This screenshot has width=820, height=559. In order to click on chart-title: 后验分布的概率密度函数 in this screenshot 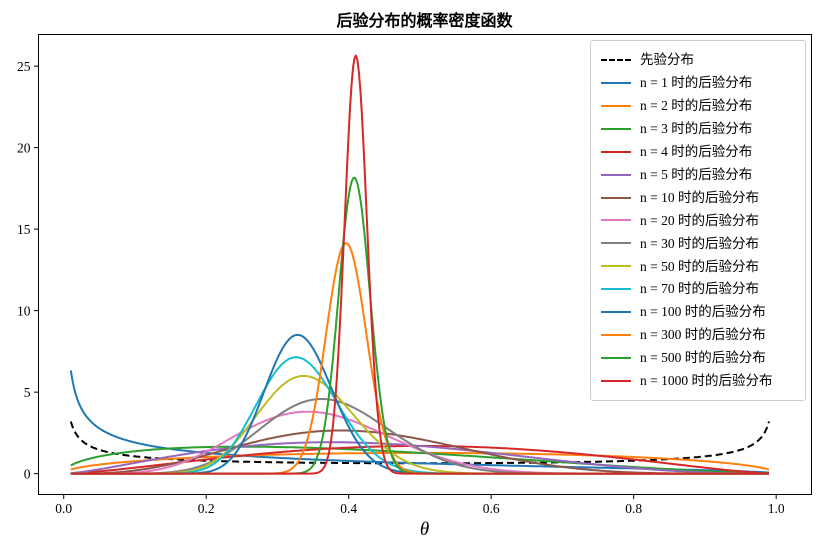, I will do `click(424, 21)`.